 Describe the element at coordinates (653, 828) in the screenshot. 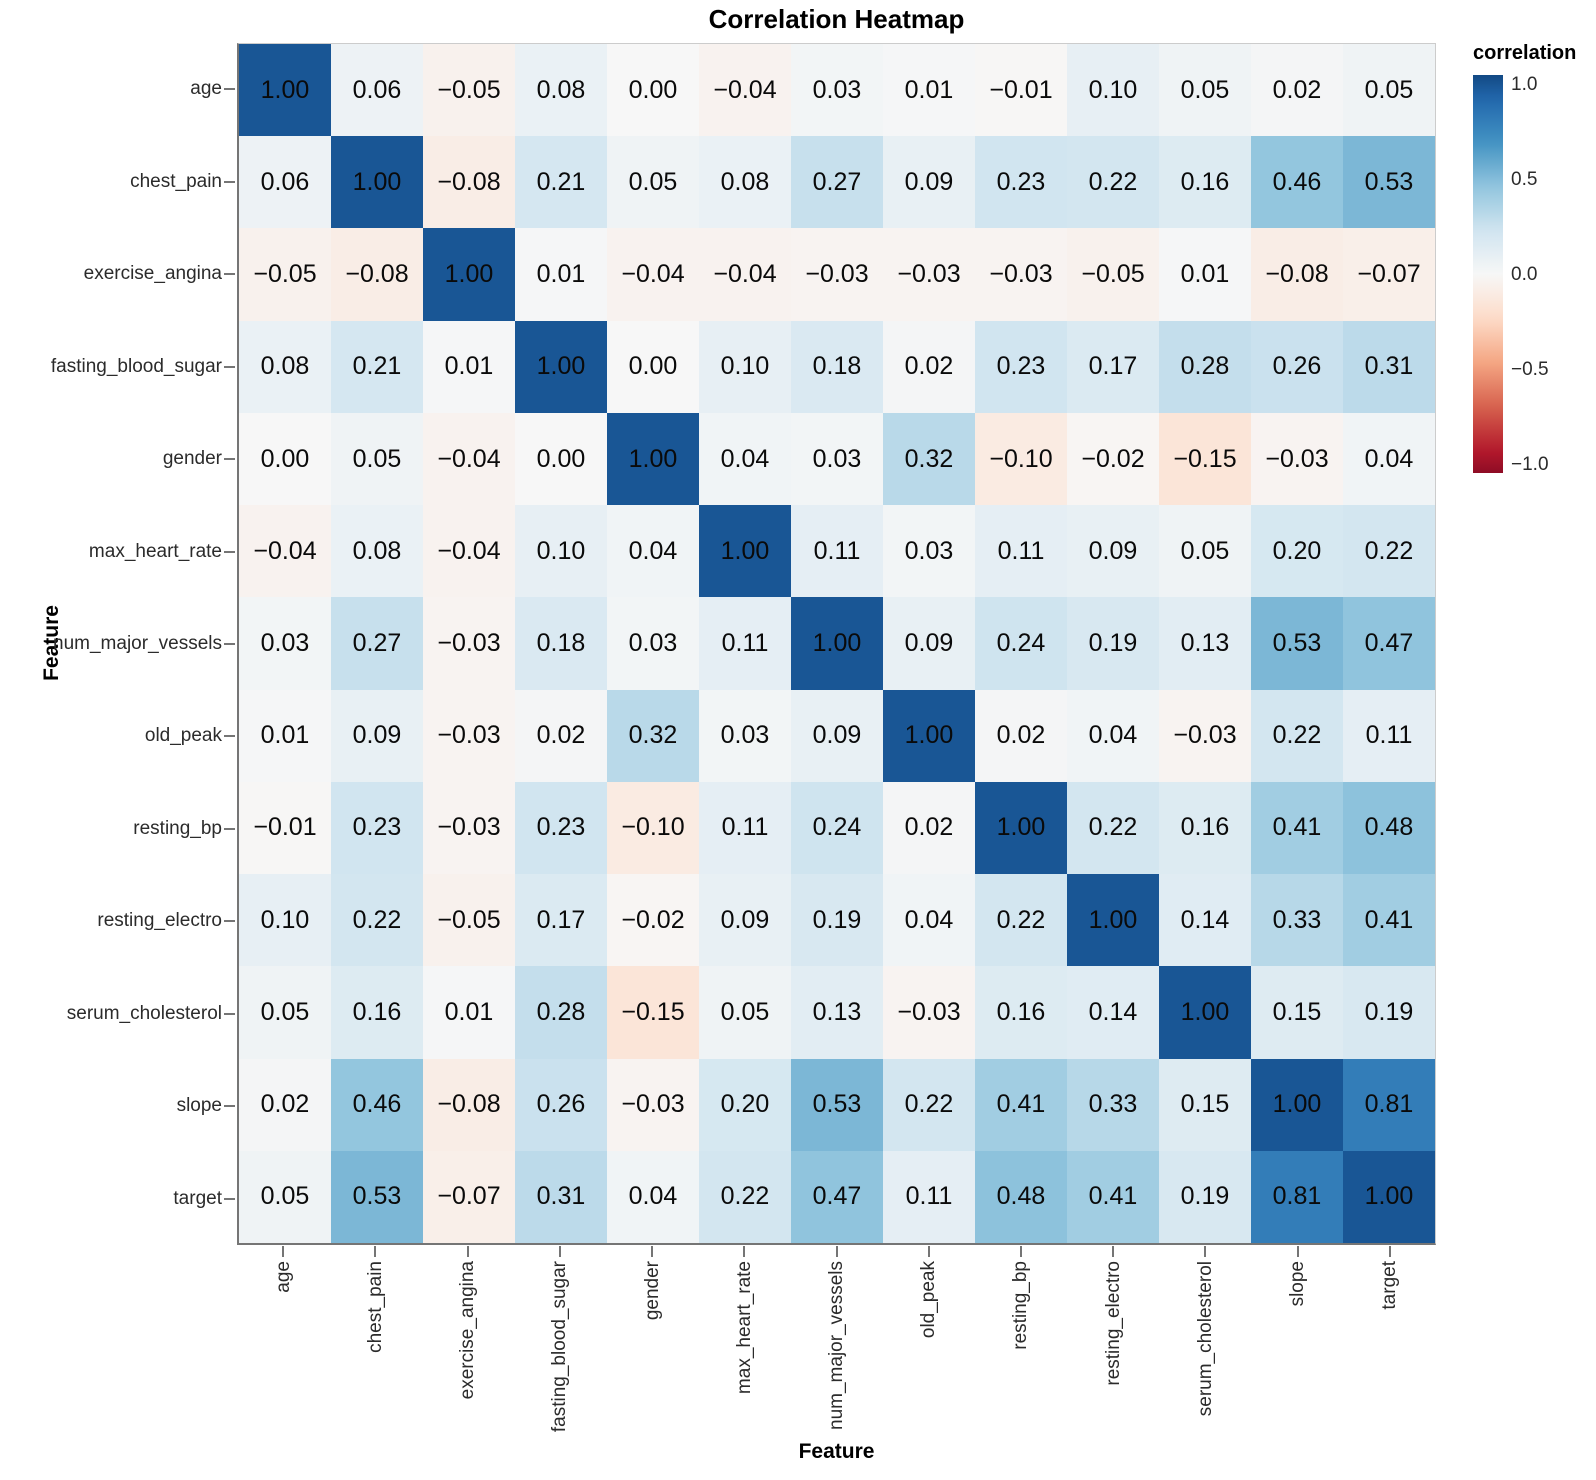

I see `heatmap-cell-resting_bp-gender: −0.10` at that location.